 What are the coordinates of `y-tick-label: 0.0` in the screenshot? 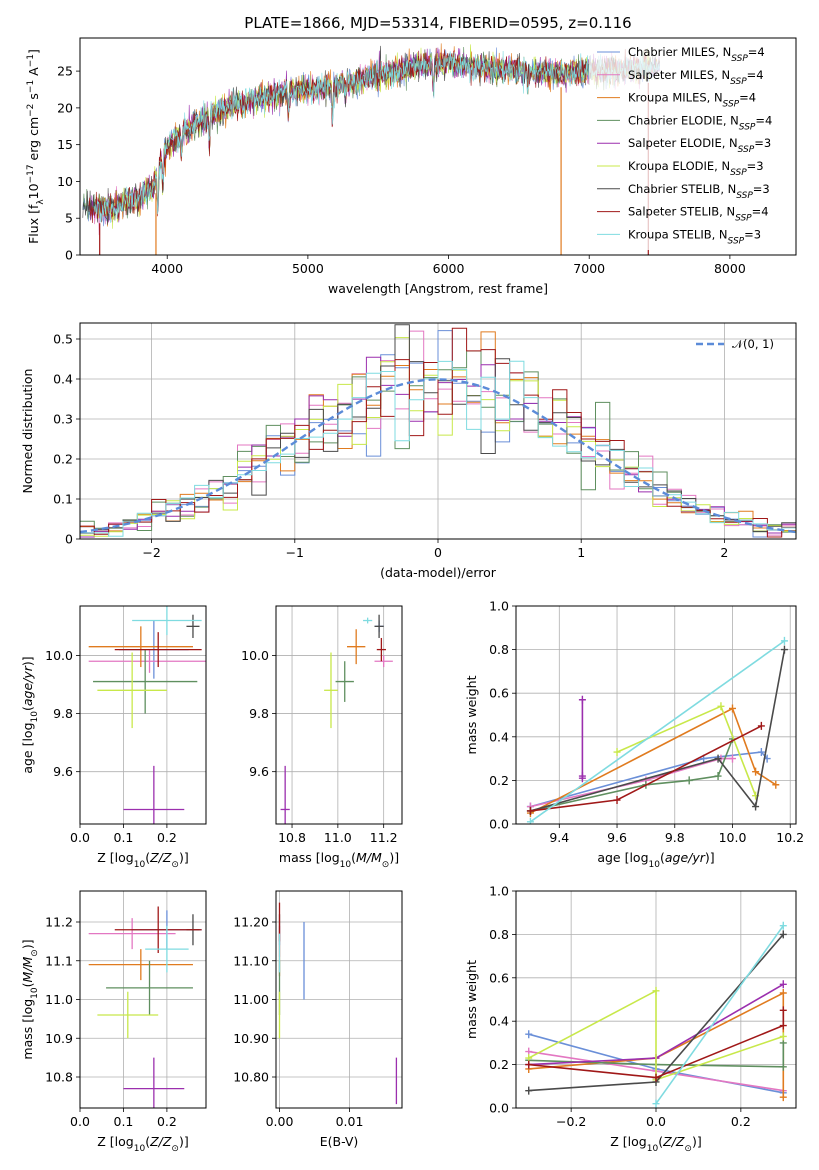 It's located at (499, 1108).